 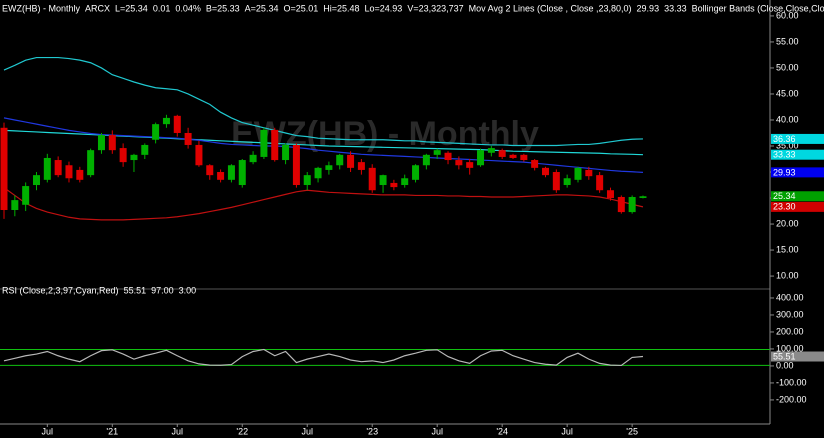 I want to click on header-text: EWZ(HB) - Monthly, so click(x=41, y=8).